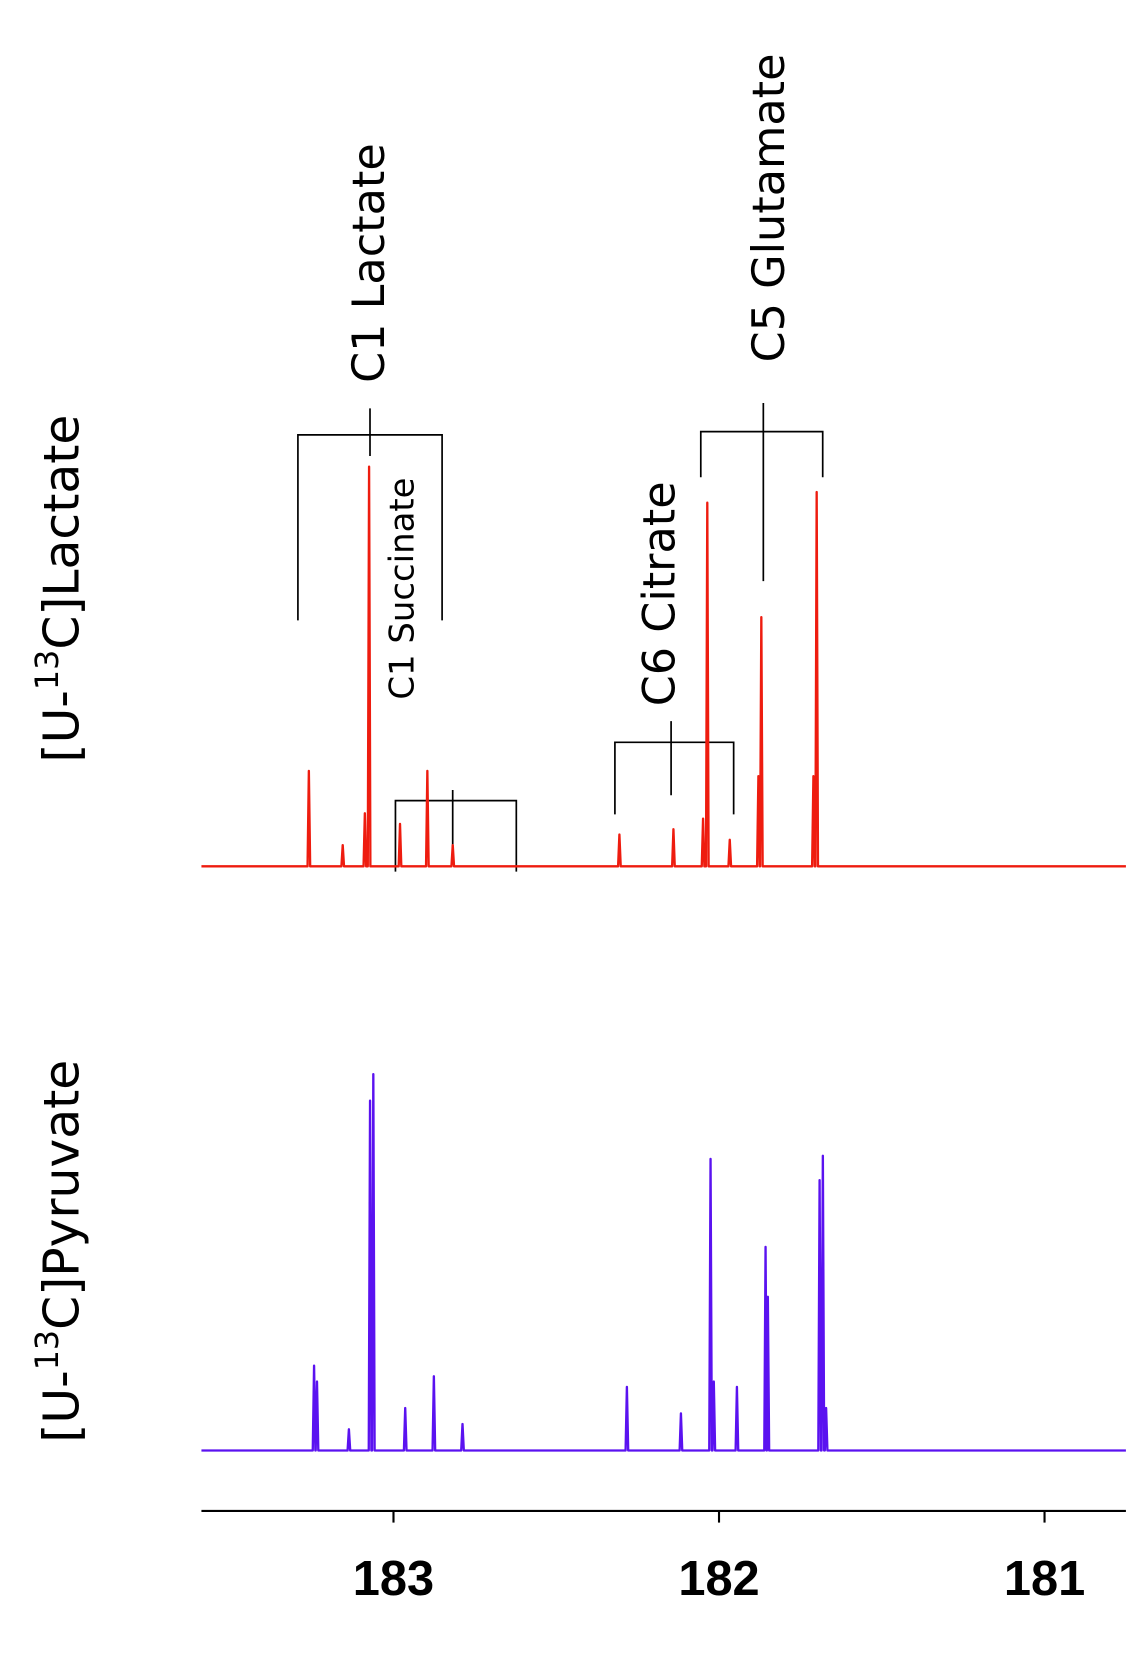  Describe the element at coordinates (660, 593) in the screenshot. I see `annotation: C6 Citrate` at that location.